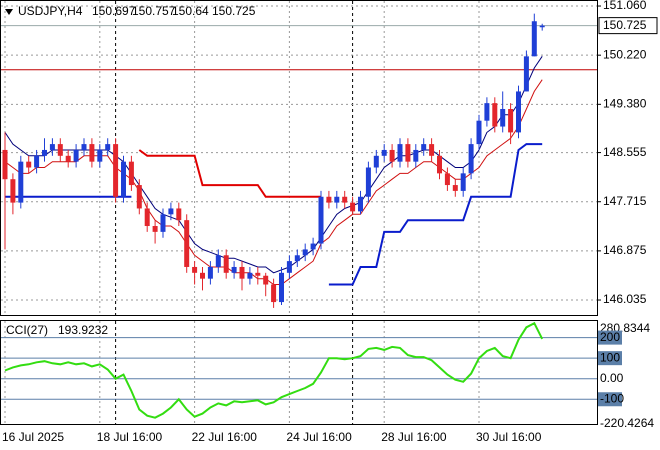 The width and height of the screenshot is (660, 450). I want to click on header-close: 150.725, so click(234, 11).